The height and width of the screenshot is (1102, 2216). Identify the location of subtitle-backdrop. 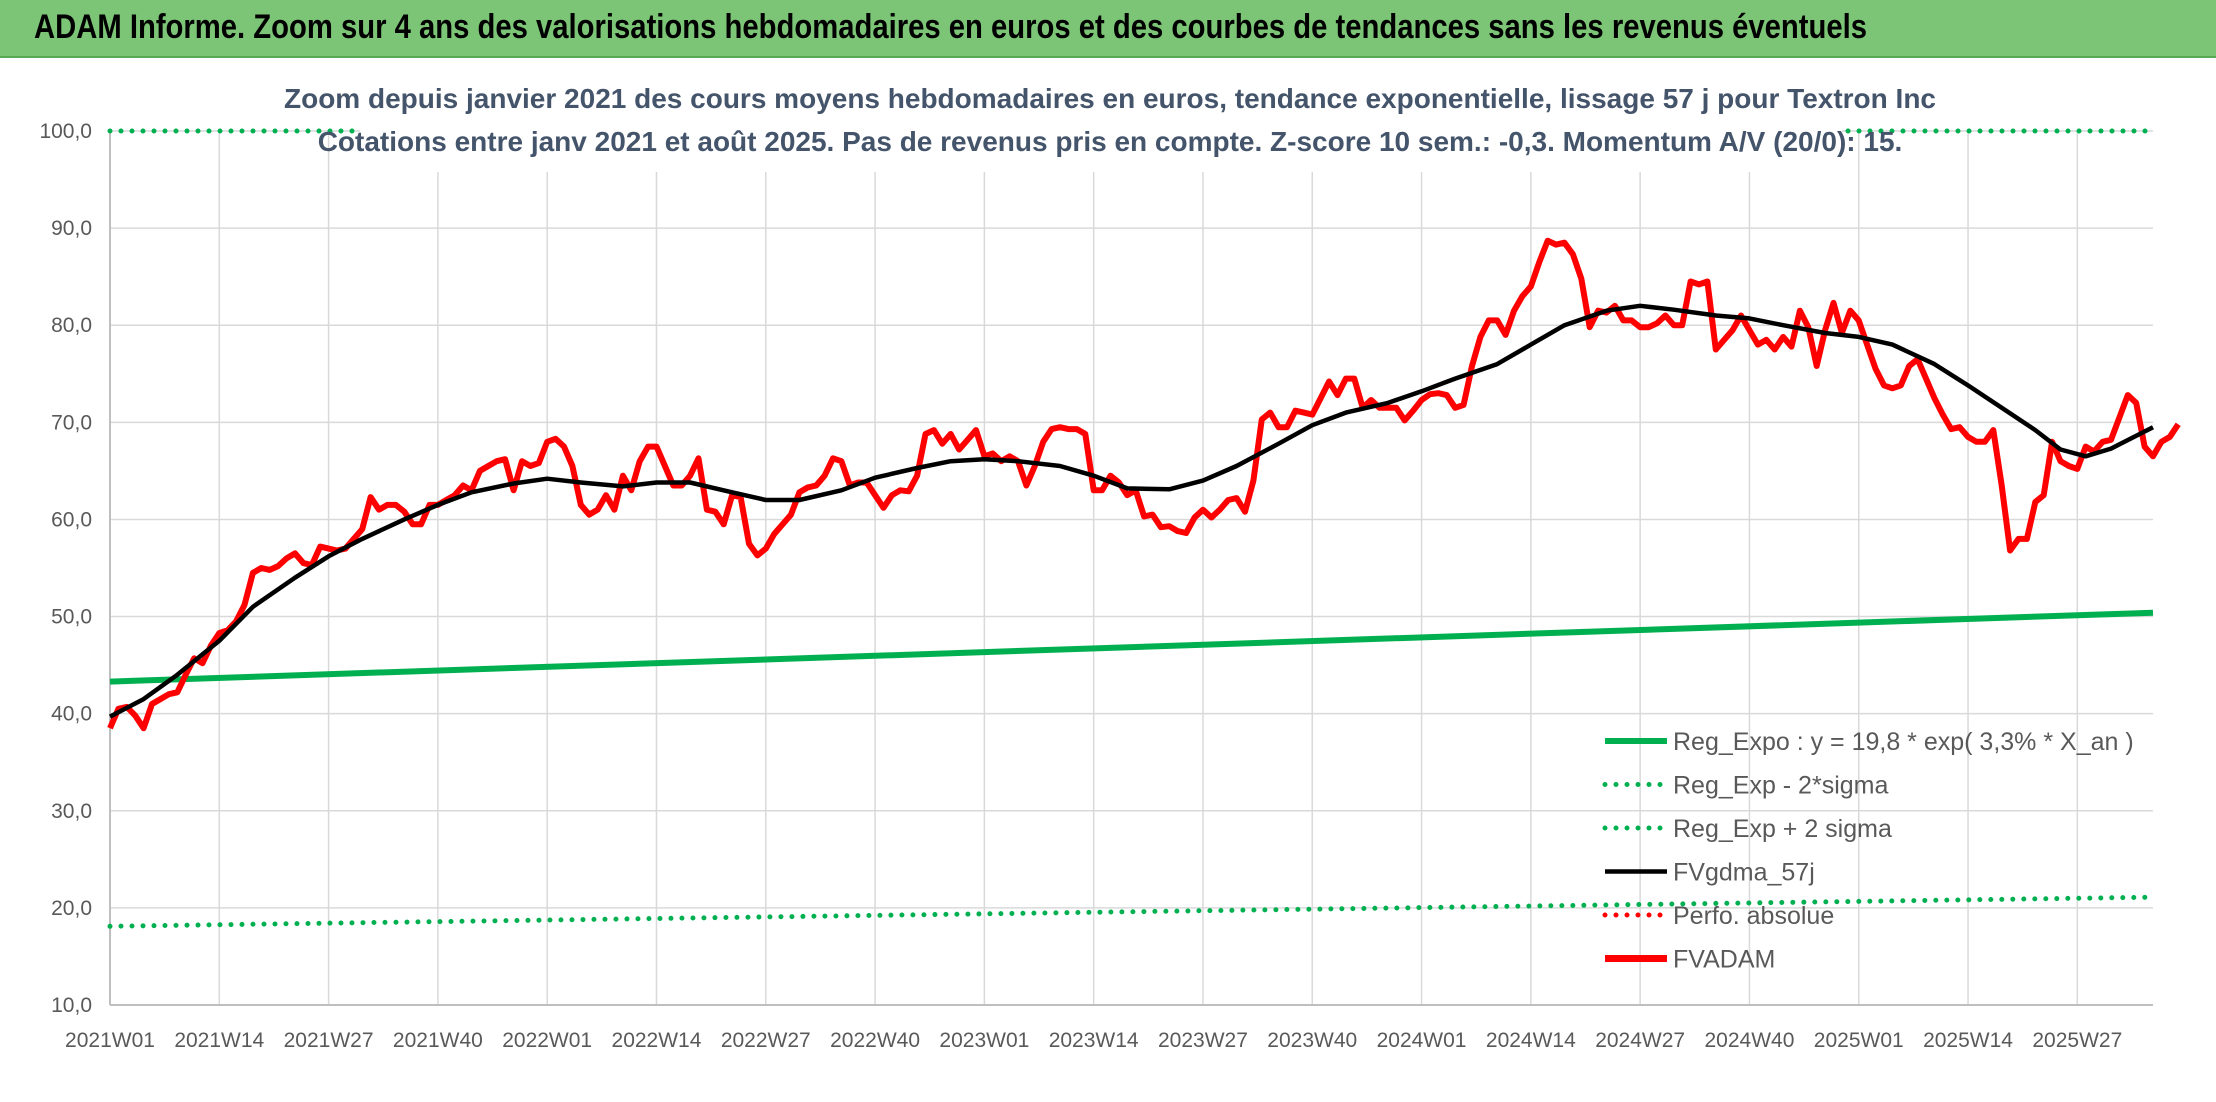
(1101, 127).